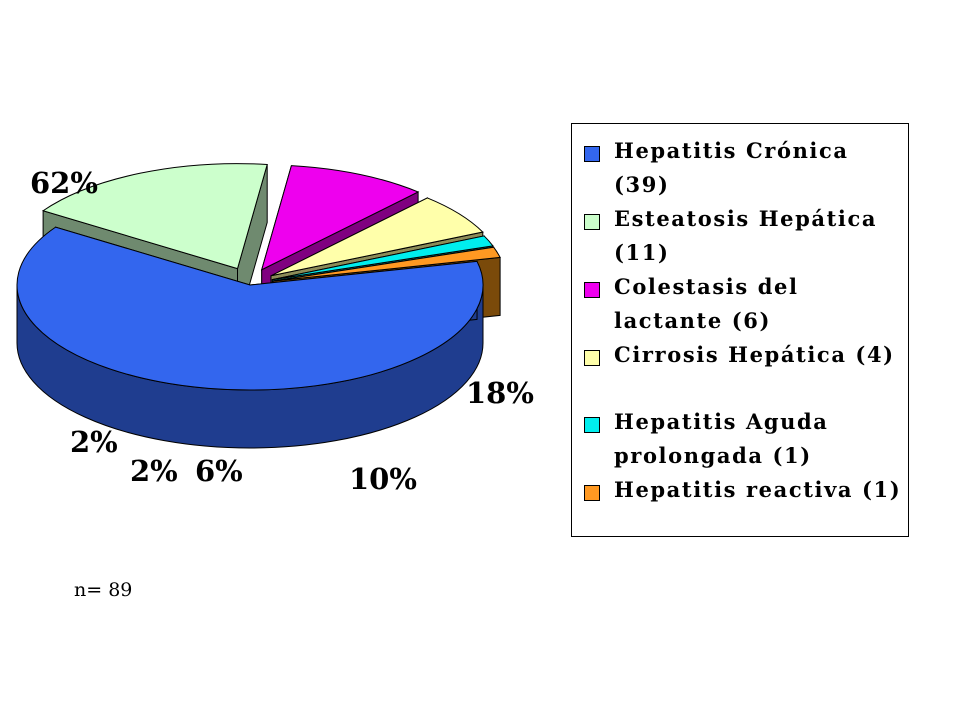 This screenshot has height=719, width=959. I want to click on legend-label: Hepatitis reactiva (1), so click(758, 489).